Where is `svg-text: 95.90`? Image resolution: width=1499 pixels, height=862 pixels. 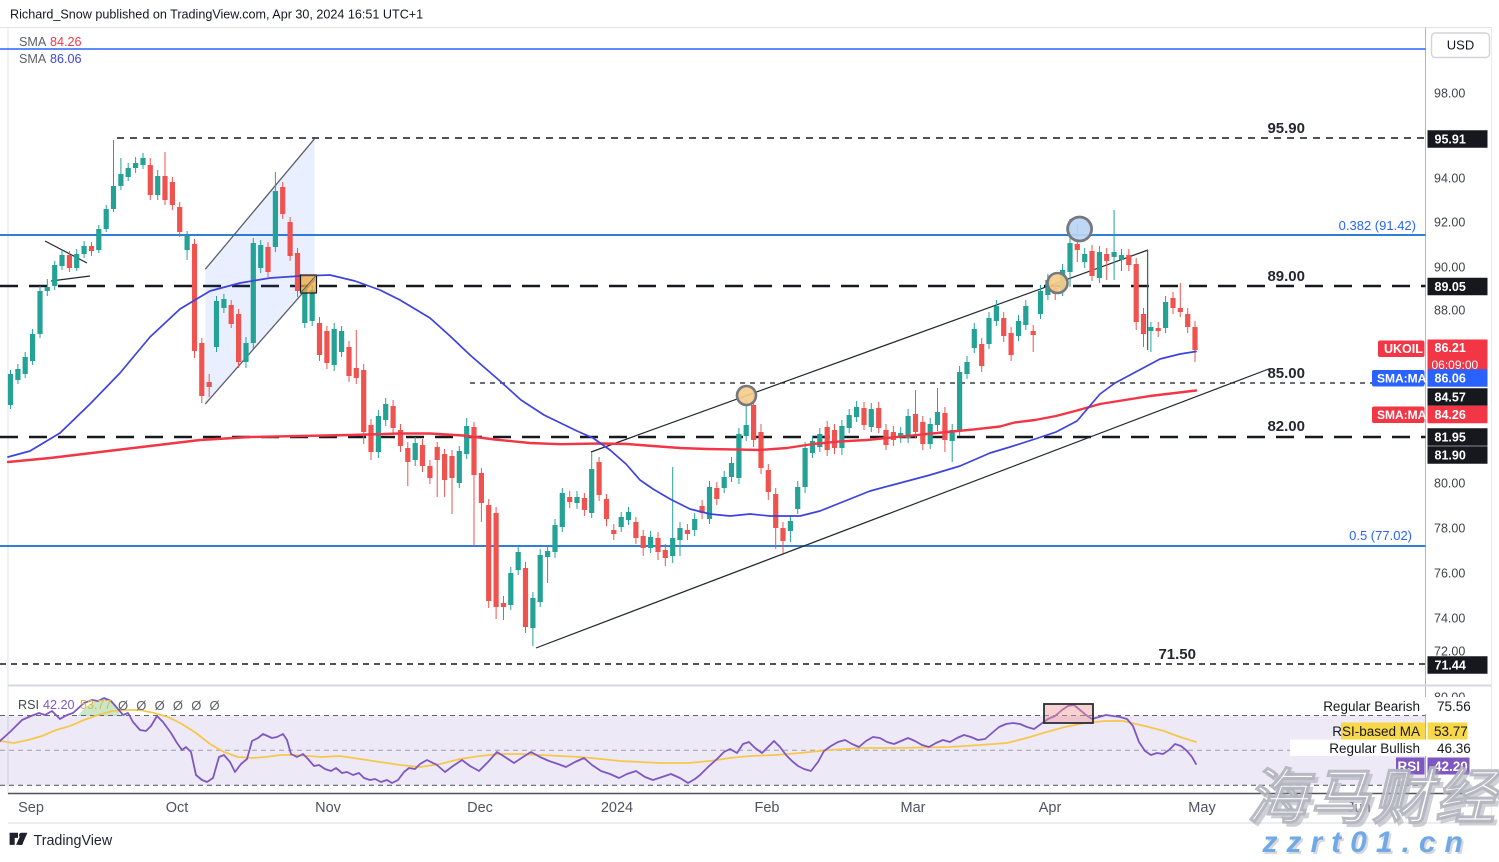 svg-text: 95.90 is located at coordinates (1286, 128).